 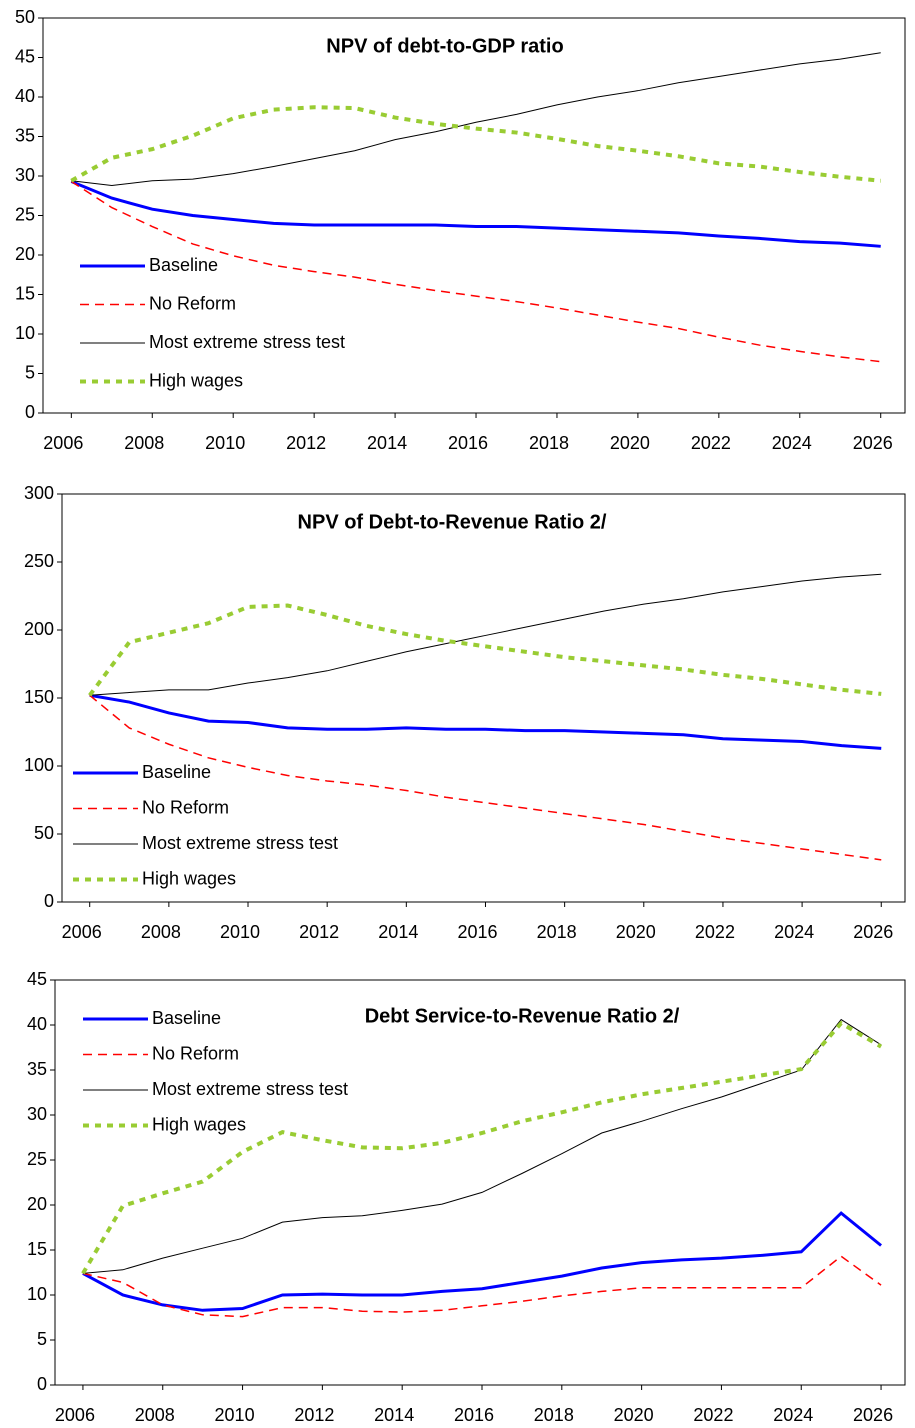 I want to click on y-tick-label: 100, so click(x=39, y=765).